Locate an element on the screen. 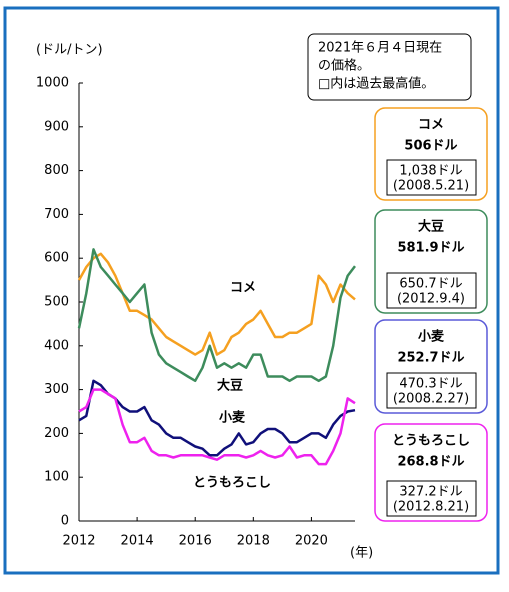 The width and height of the screenshot is (509, 592). record-date: (2008.5.21) is located at coordinates (431, 186).